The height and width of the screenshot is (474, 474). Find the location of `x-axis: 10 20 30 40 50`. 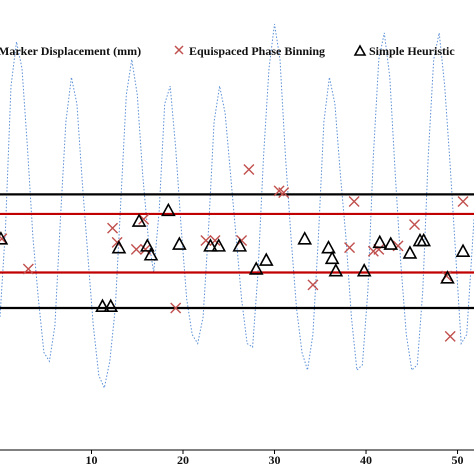

x-axis: 10 20 30 40 50 is located at coordinates (237, 458).